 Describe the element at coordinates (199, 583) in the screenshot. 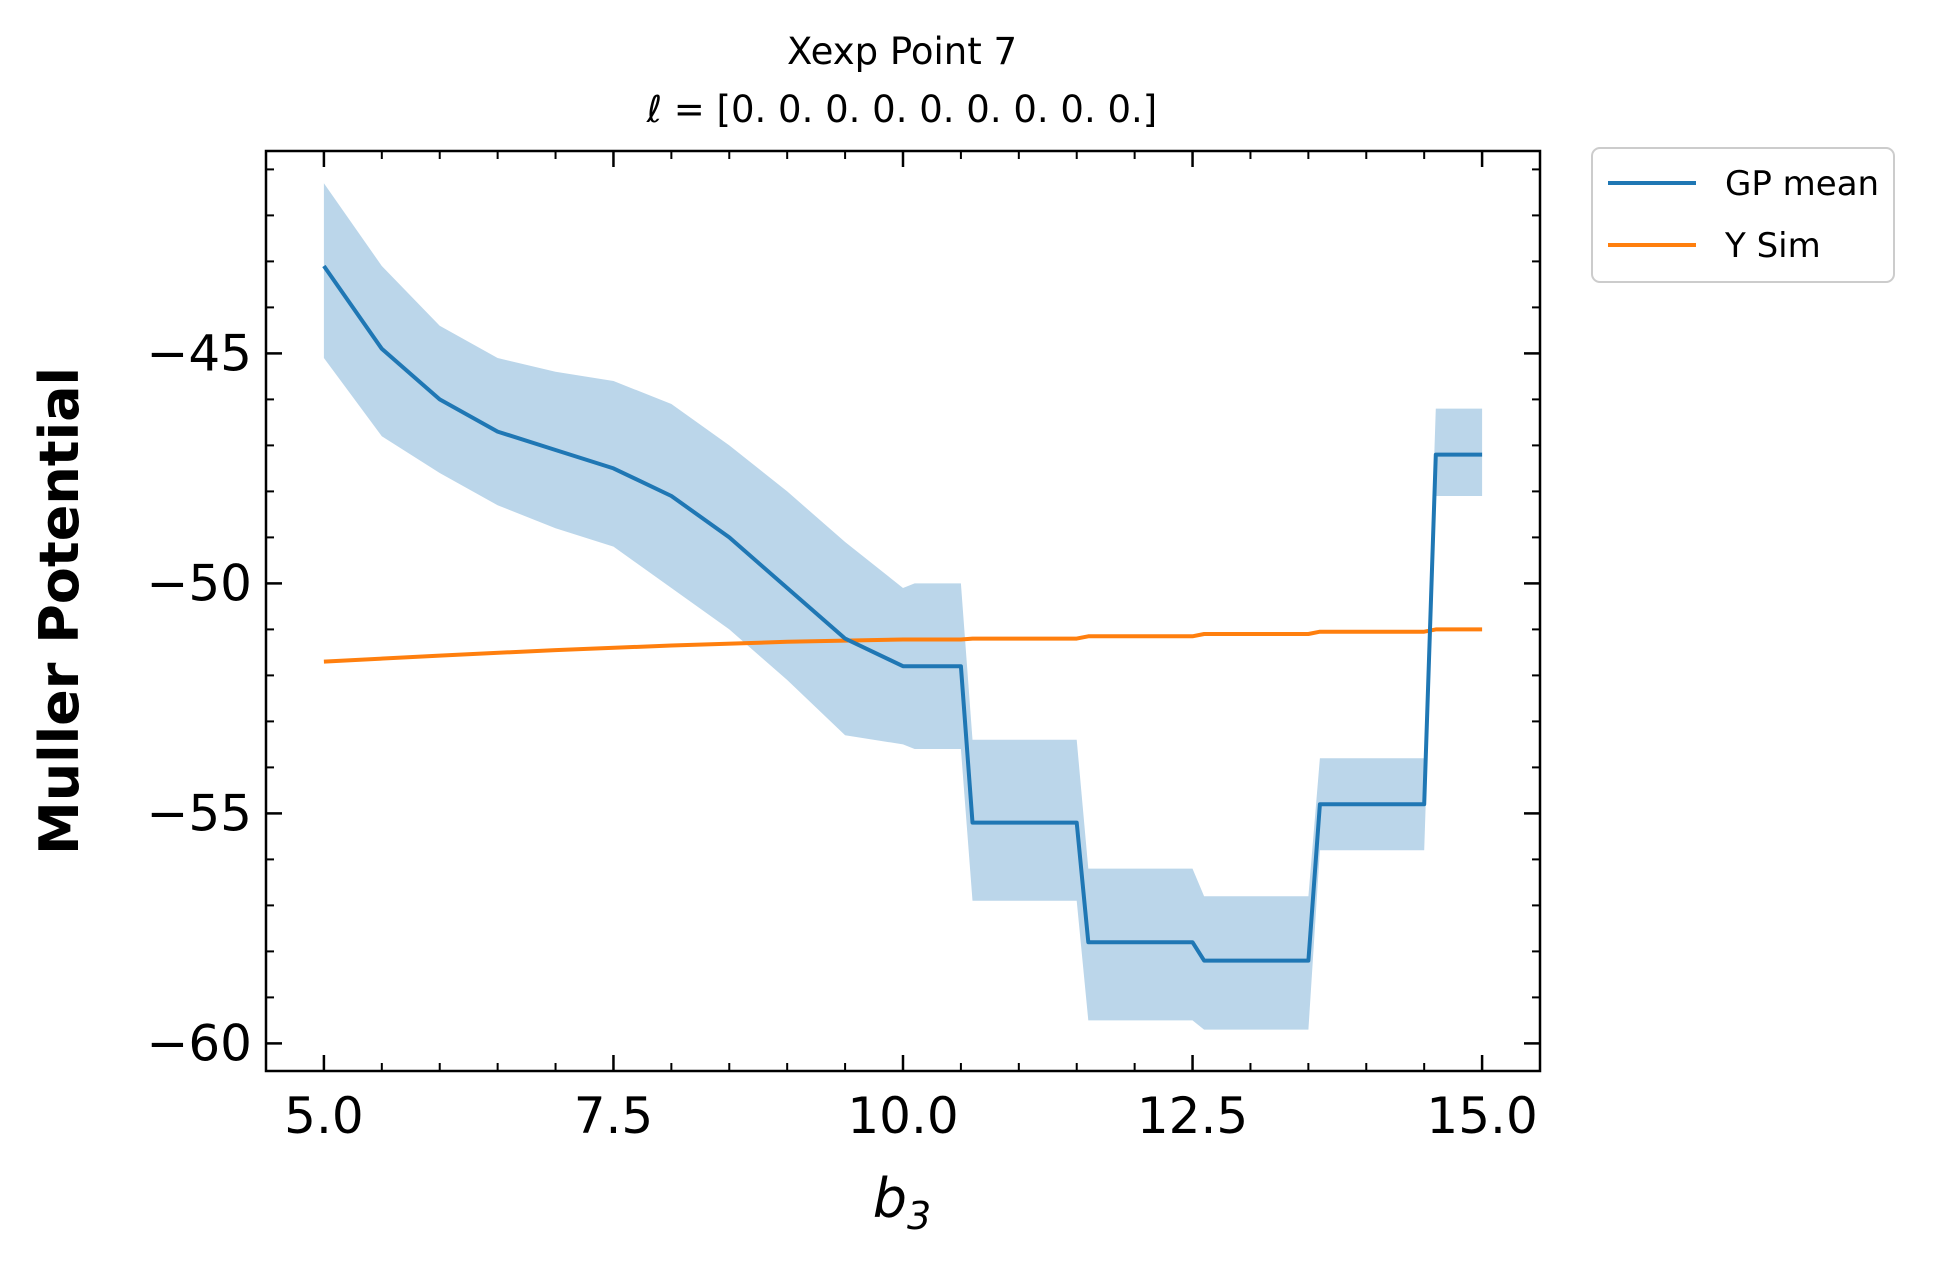

I see `y-tick-label: −50` at that location.